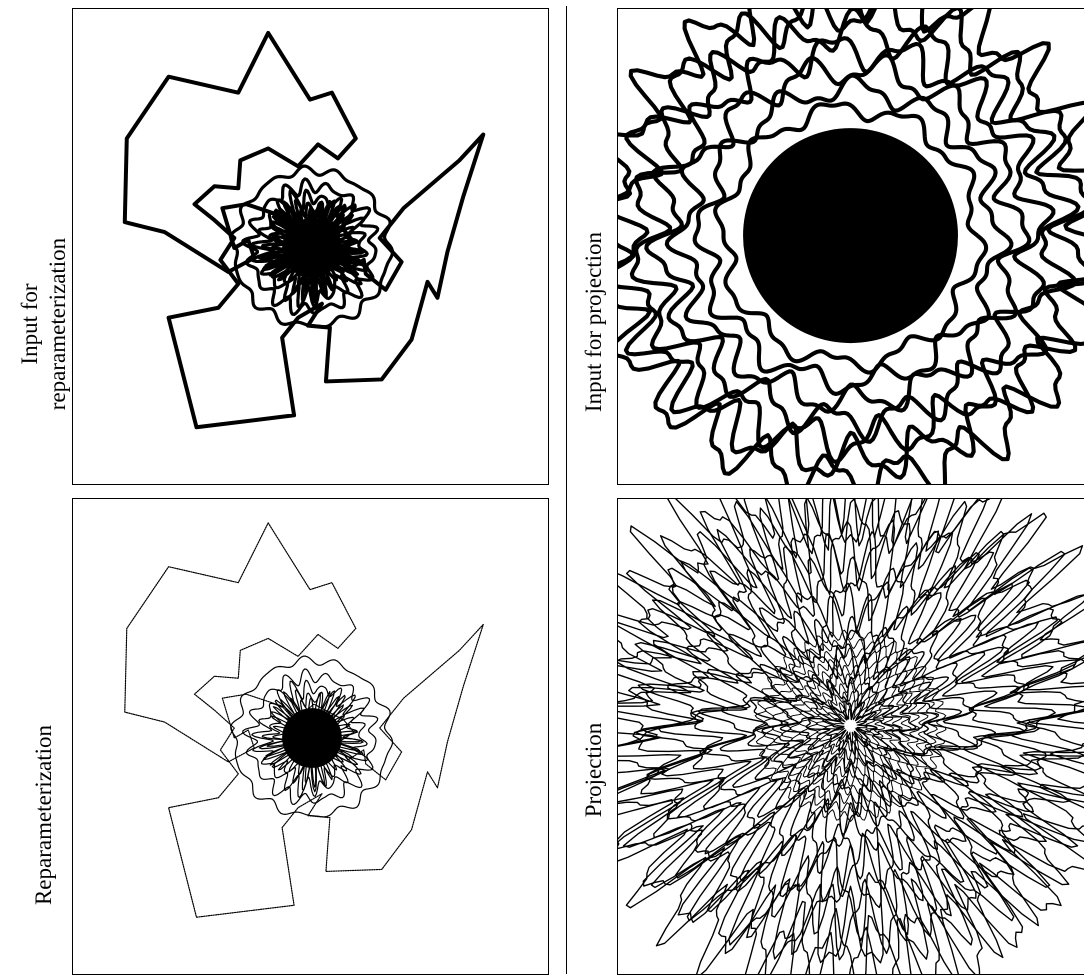 This screenshot has width=1084, height=977. Describe the element at coordinates (29, 324) in the screenshot. I see `label-line-1: Input for` at that location.